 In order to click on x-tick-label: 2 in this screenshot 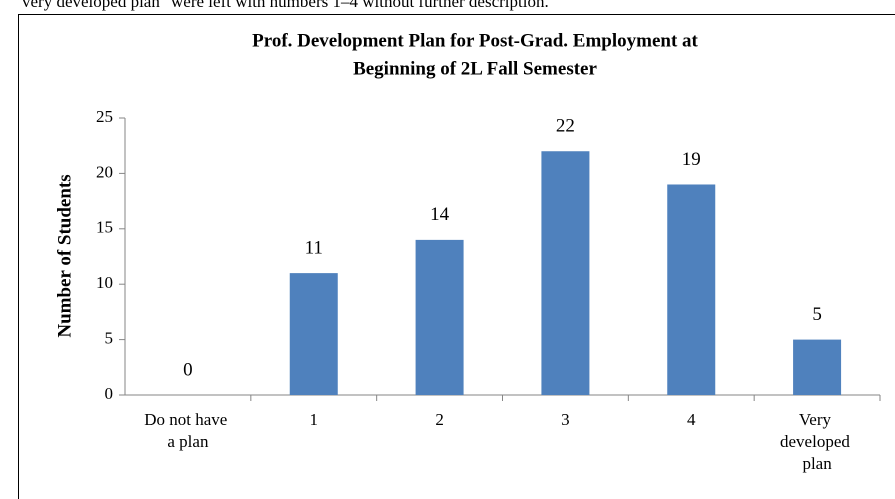, I will do `click(439, 419)`.